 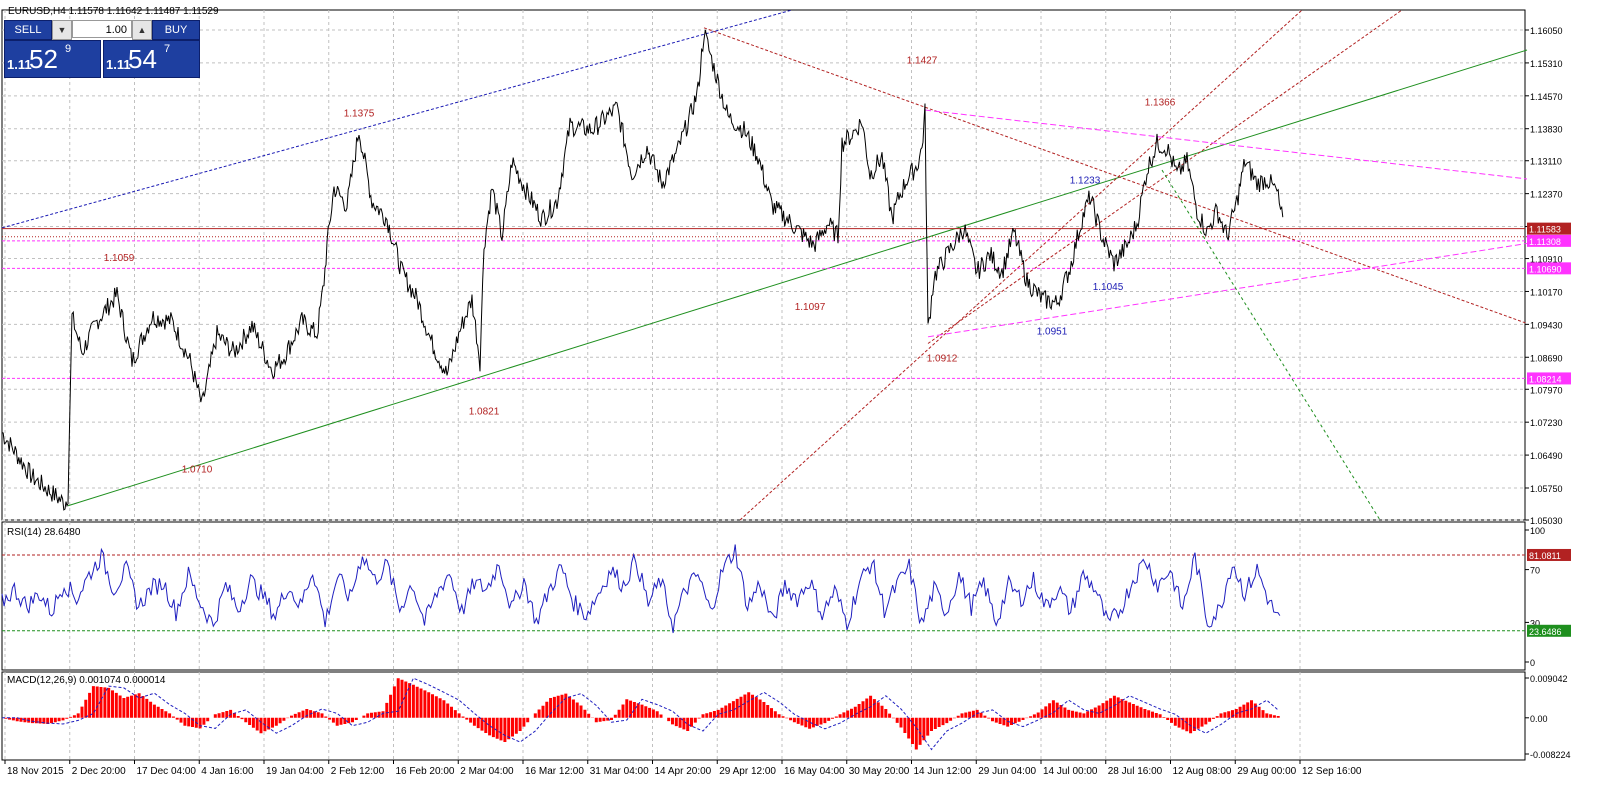 What do you see at coordinates (922, 60) in the screenshot?
I see `price-annotation: 1.1427` at bounding box center [922, 60].